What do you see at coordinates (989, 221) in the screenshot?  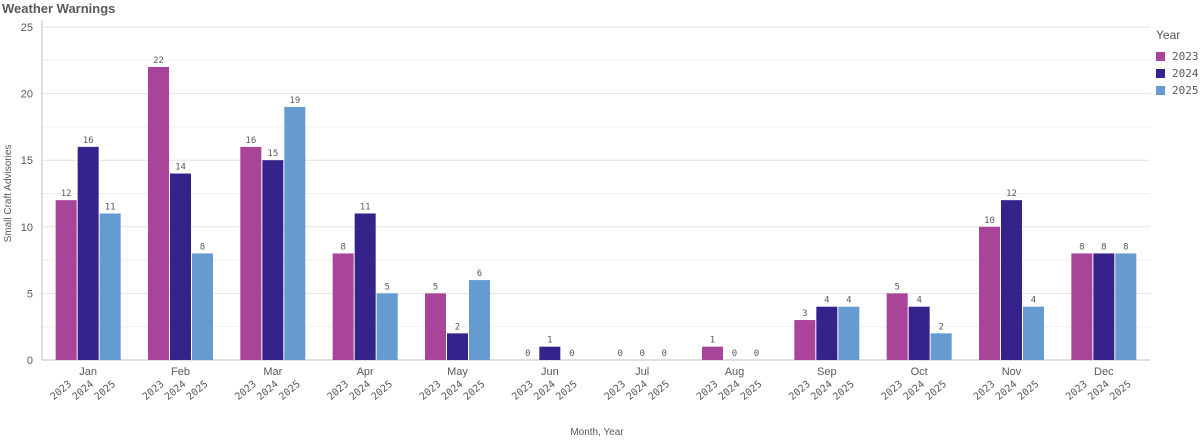 I see `bar-value-label: 10` at bounding box center [989, 221].